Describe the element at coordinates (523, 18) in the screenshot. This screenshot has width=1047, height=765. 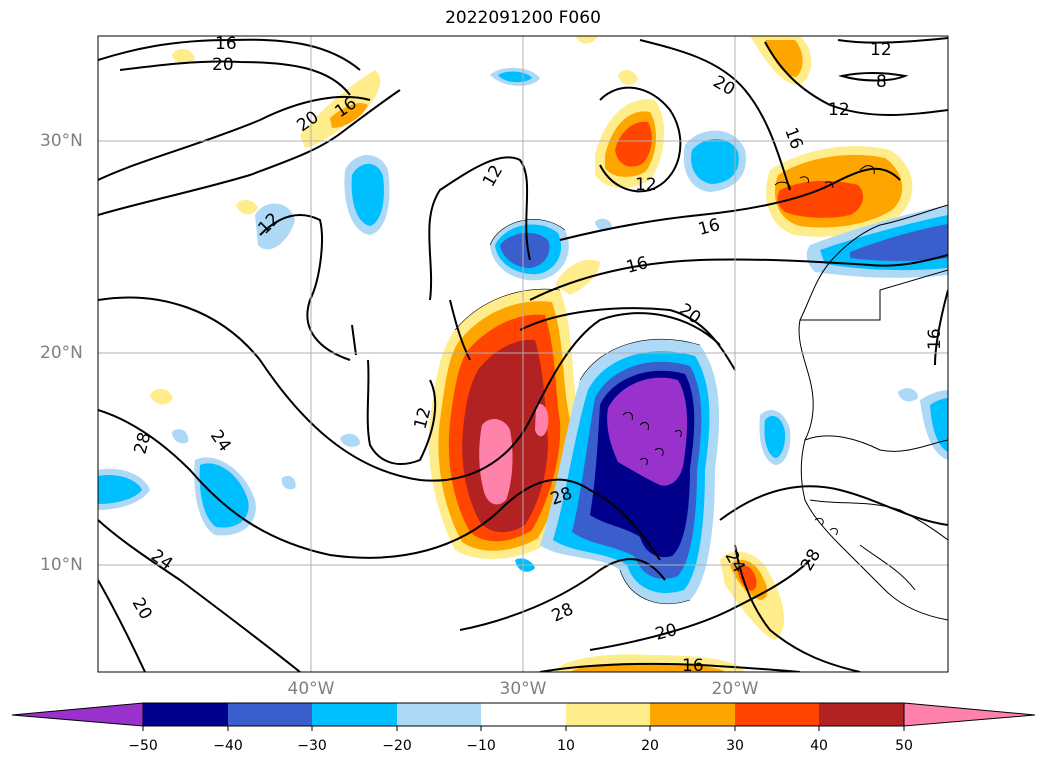
I see `map-title: 2022091200 F060` at that location.